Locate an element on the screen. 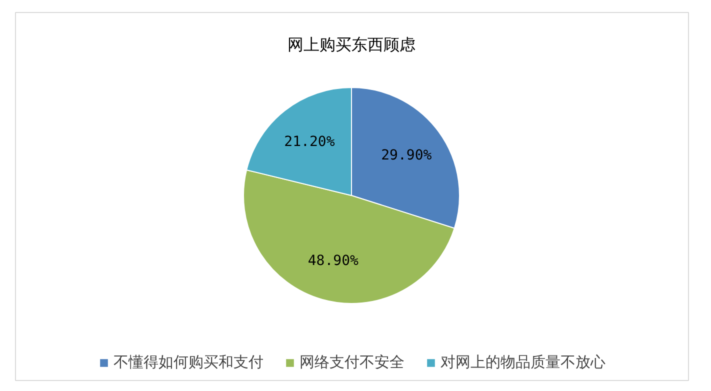 The width and height of the screenshot is (711, 391). legend-label: 对网上的物品质量不放心 is located at coordinates (523, 362).